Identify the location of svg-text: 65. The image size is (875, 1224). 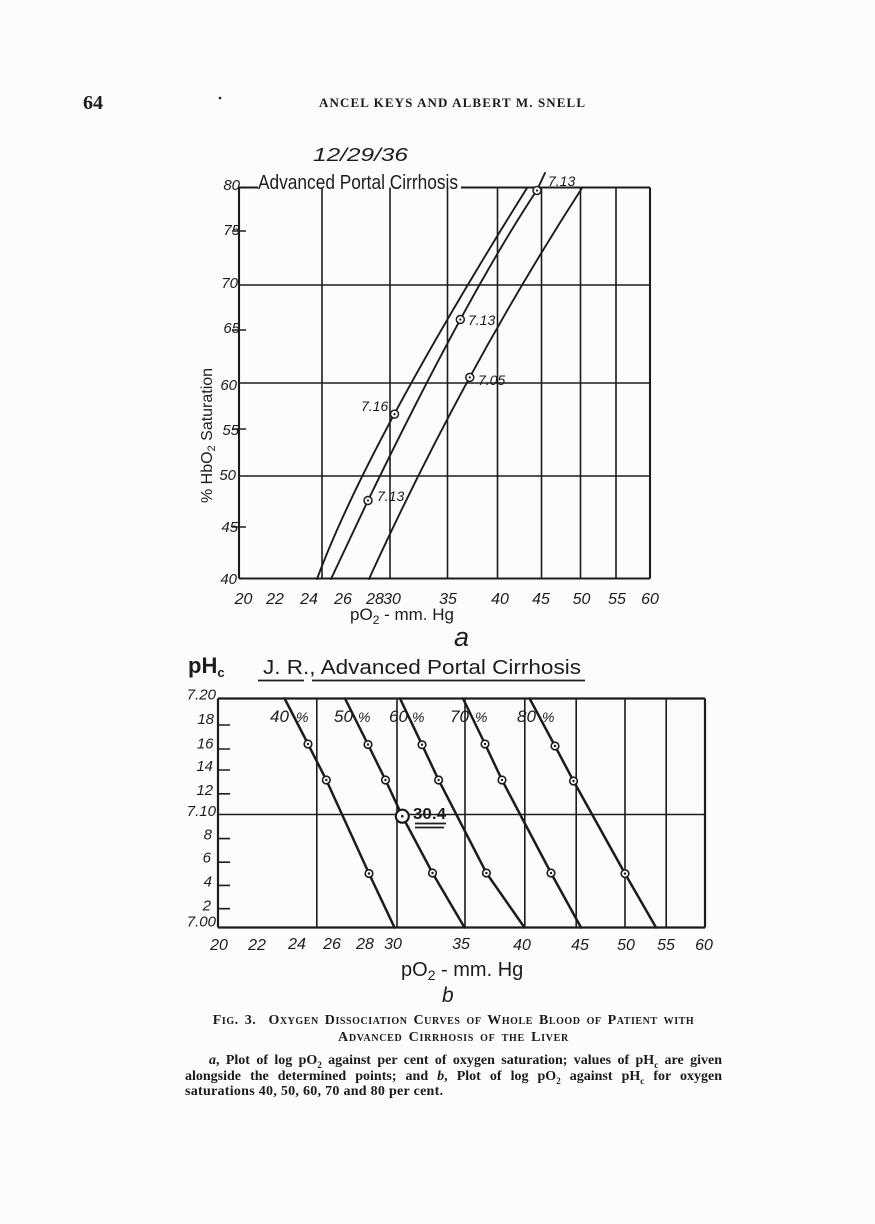
(231, 328).